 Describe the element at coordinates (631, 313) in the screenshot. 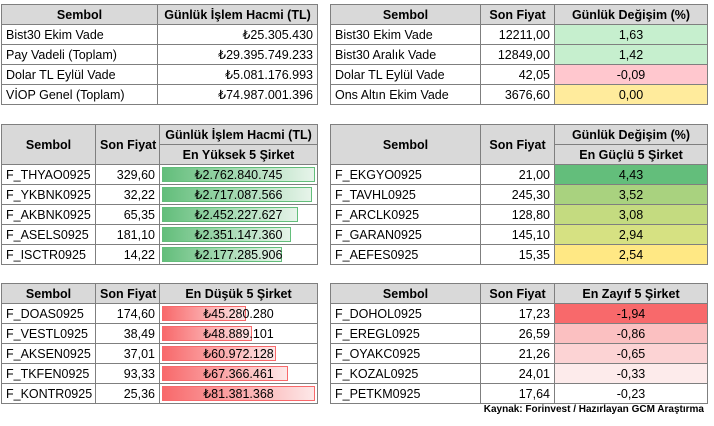

I see `change-cell: -1,94` at that location.